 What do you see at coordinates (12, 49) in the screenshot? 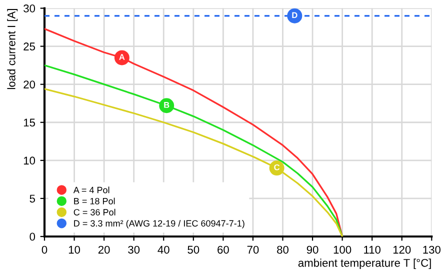
I see `y-axis-title: load current I [A]` at bounding box center [12, 49].